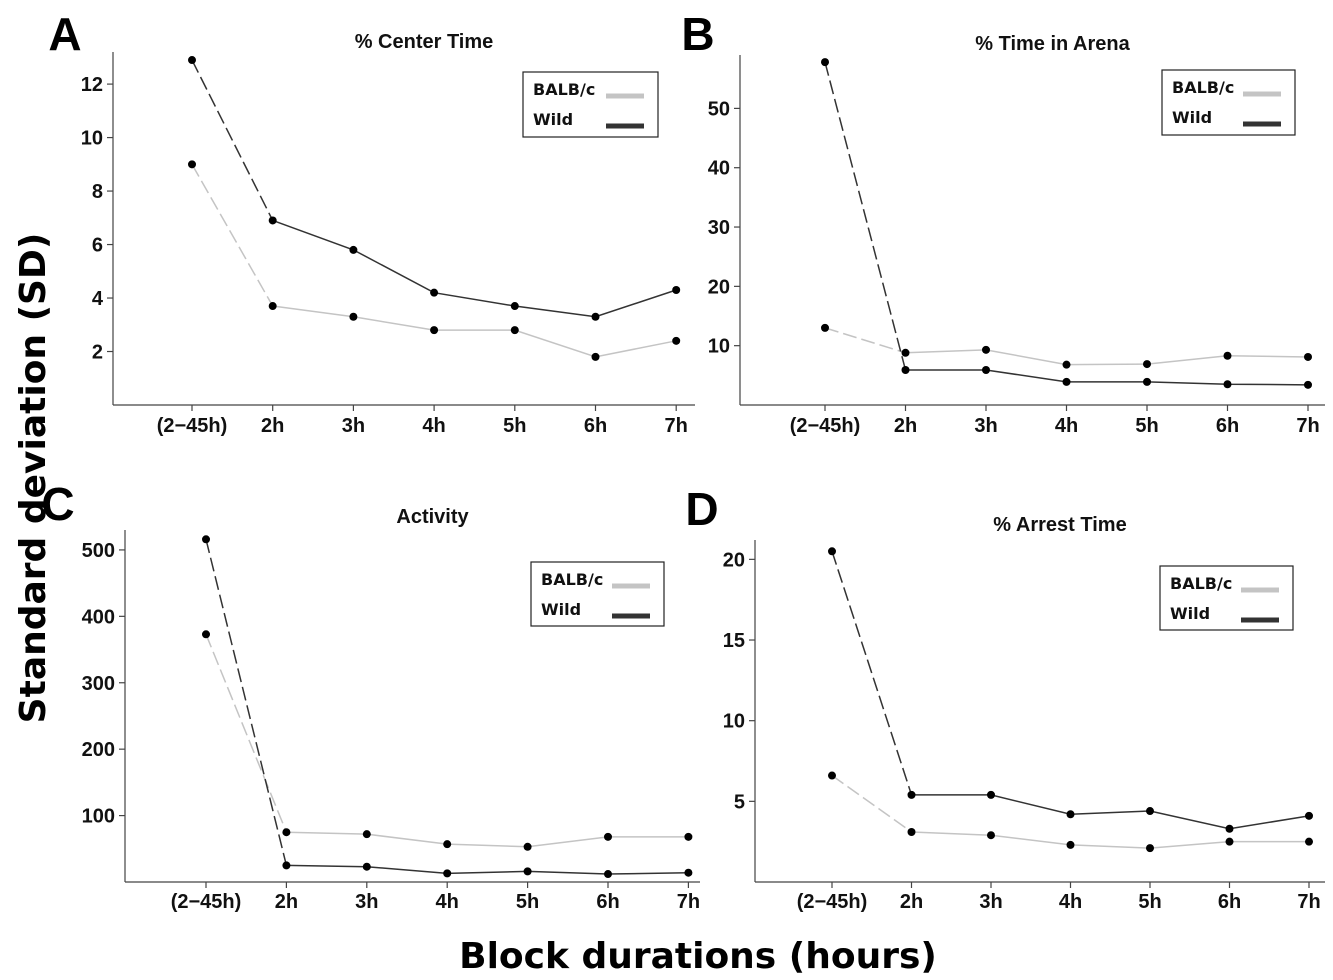 The height and width of the screenshot is (980, 1333). What do you see at coordinates (64, 34) in the screenshot?
I see `panel-letter: A` at bounding box center [64, 34].